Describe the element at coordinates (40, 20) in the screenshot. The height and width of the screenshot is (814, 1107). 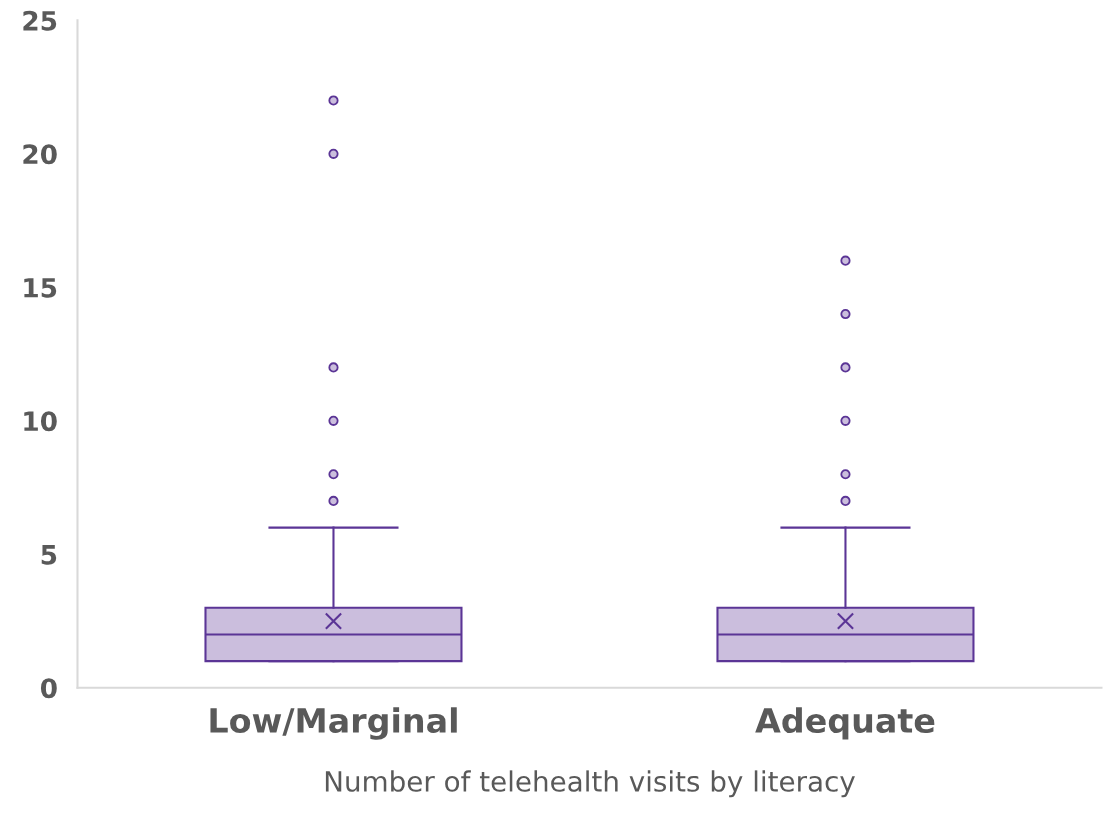
I see `y-tick-label: 25` at that location.